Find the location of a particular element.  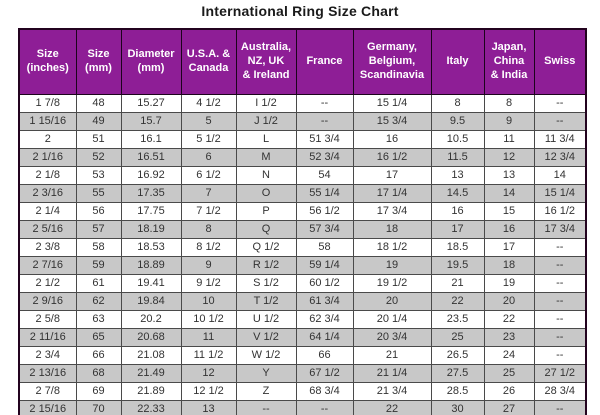

table-cell: 2 3/8 is located at coordinates (47, 247).